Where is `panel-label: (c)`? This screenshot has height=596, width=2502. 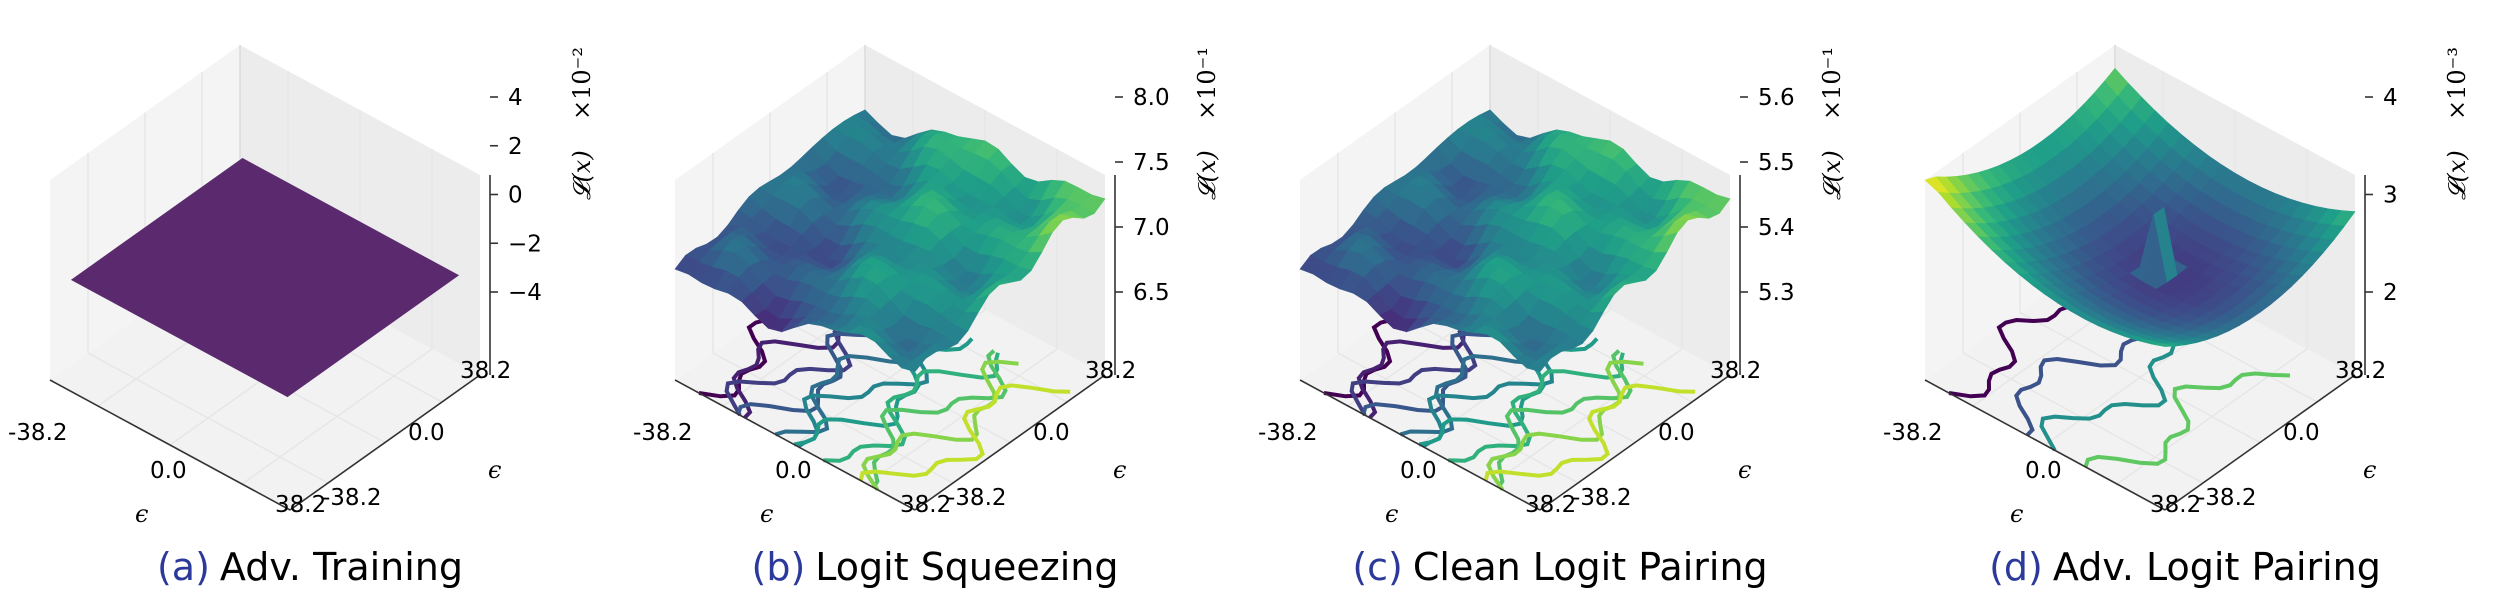
panel-label: (c) is located at coordinates (1377, 567).